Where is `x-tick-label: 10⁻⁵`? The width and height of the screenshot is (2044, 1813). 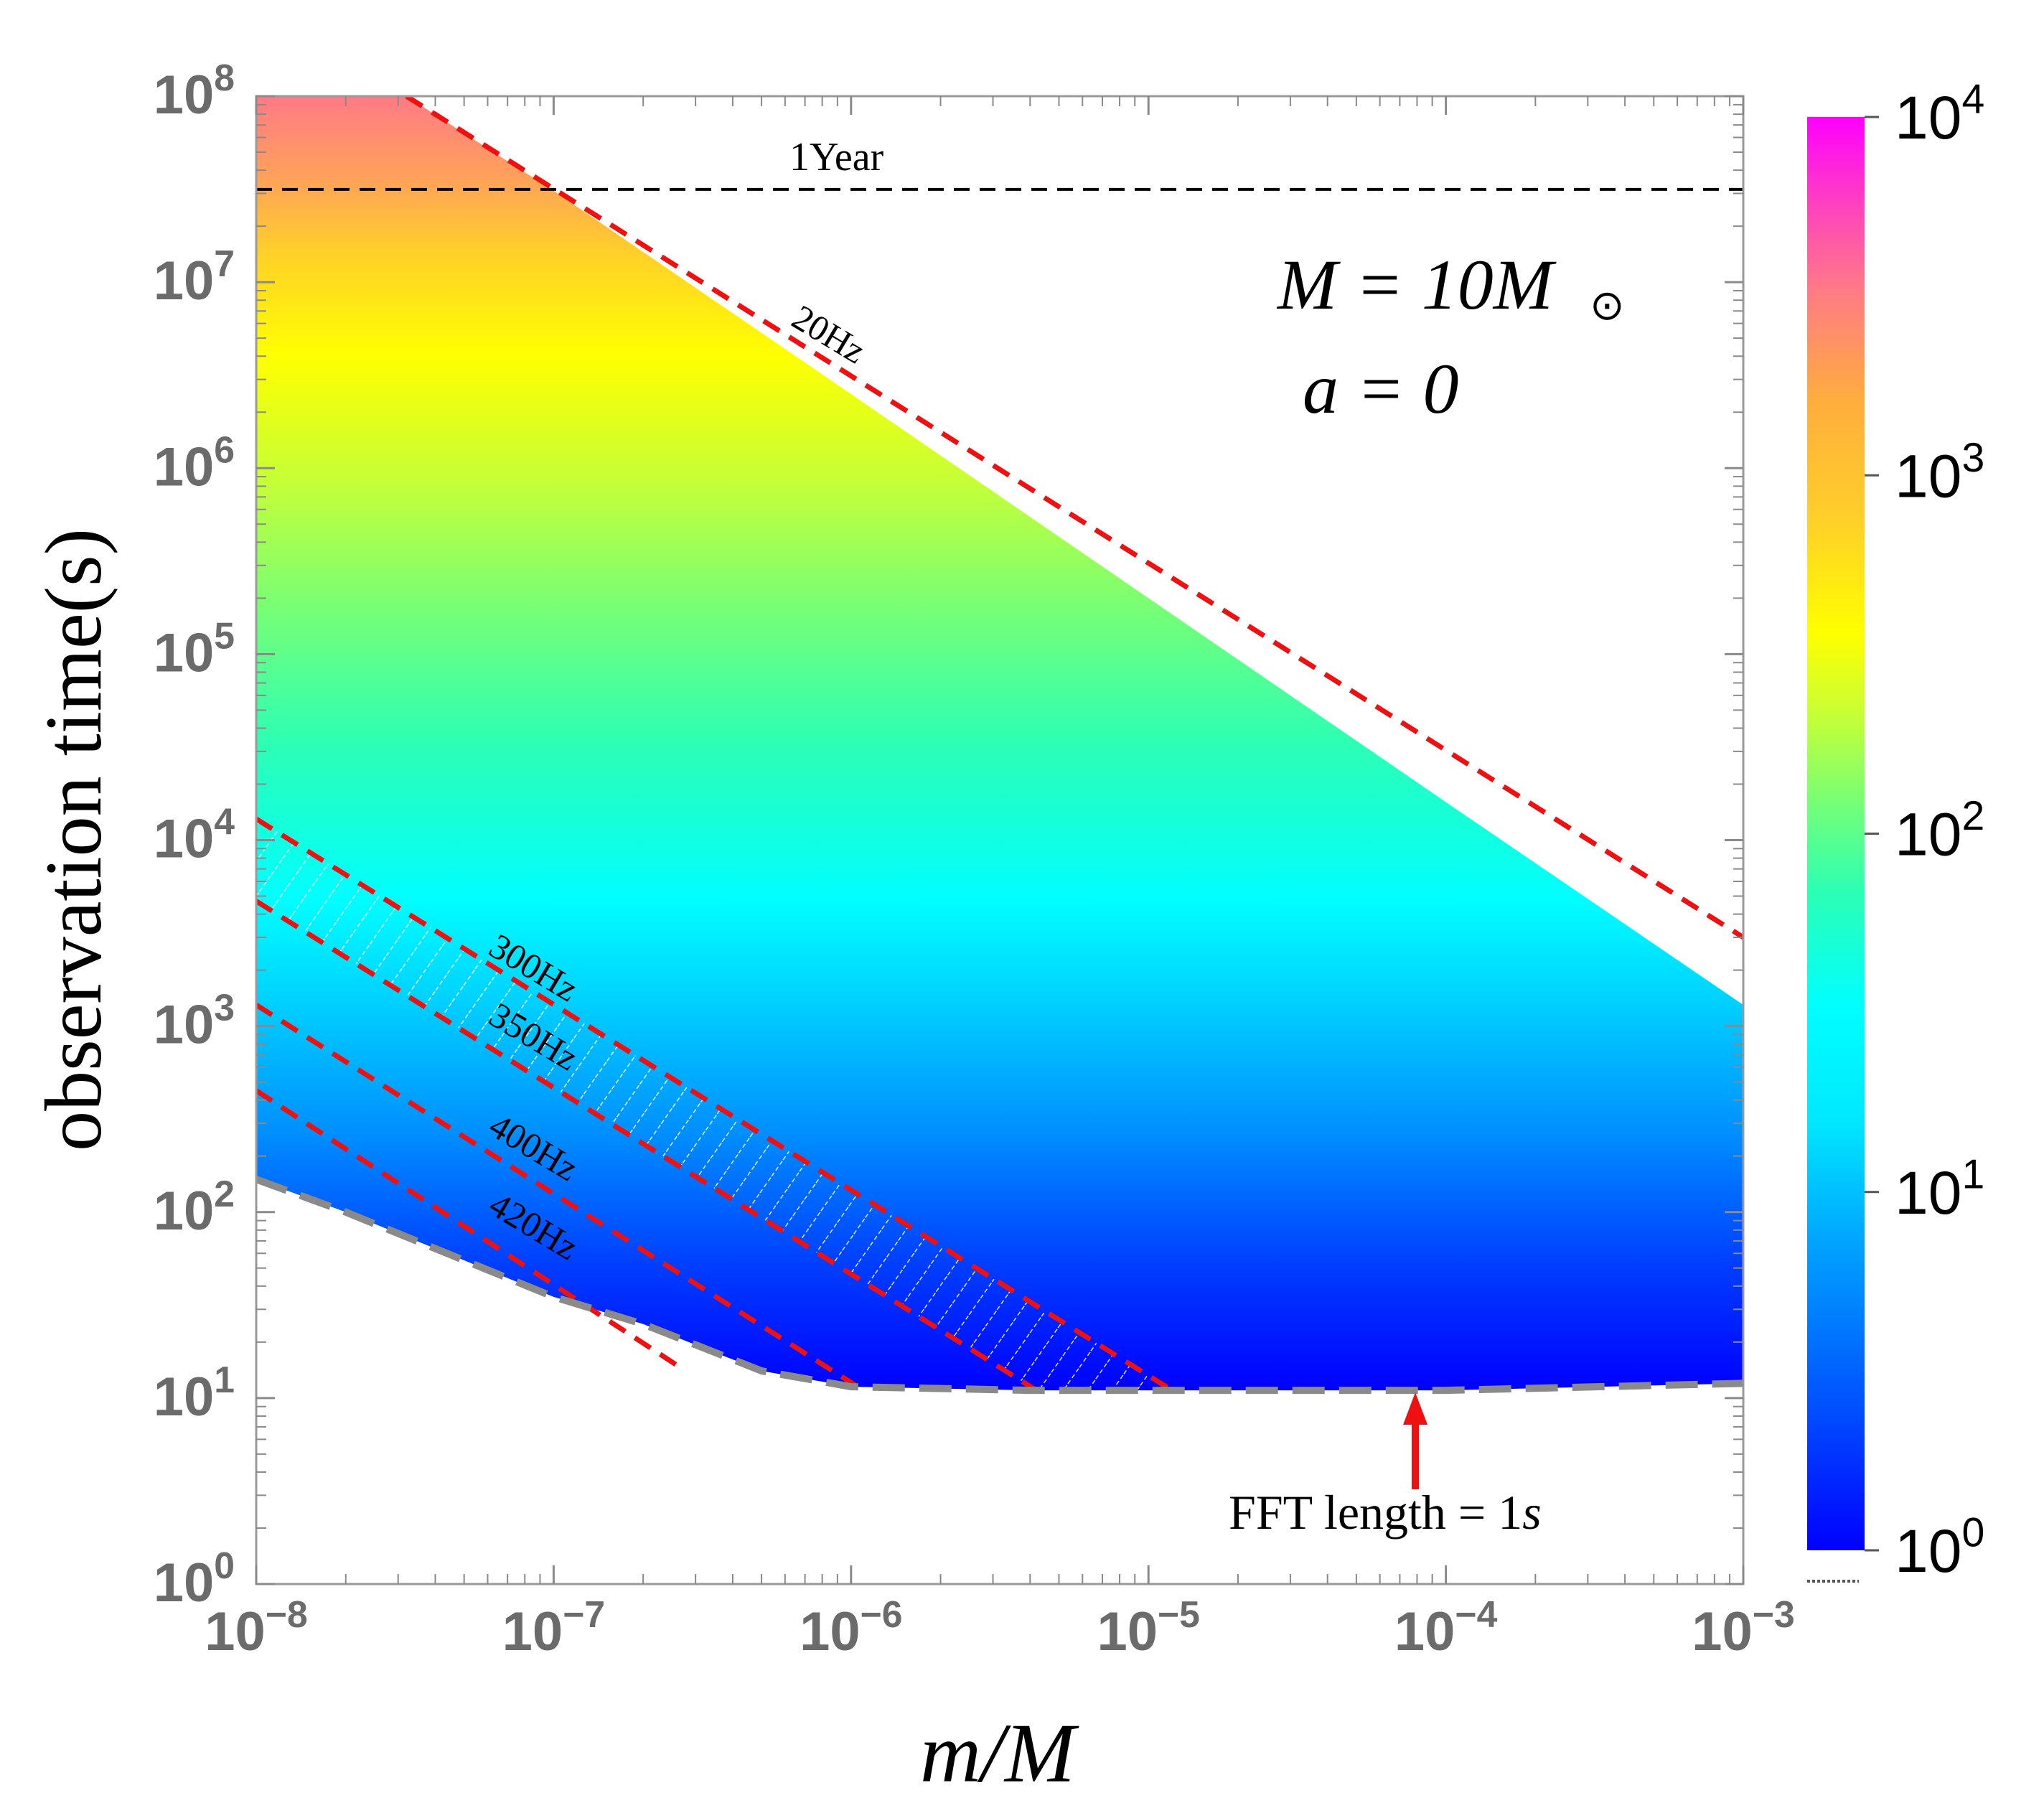 x-tick-label: 10⁻⁵ is located at coordinates (1148, 1628).